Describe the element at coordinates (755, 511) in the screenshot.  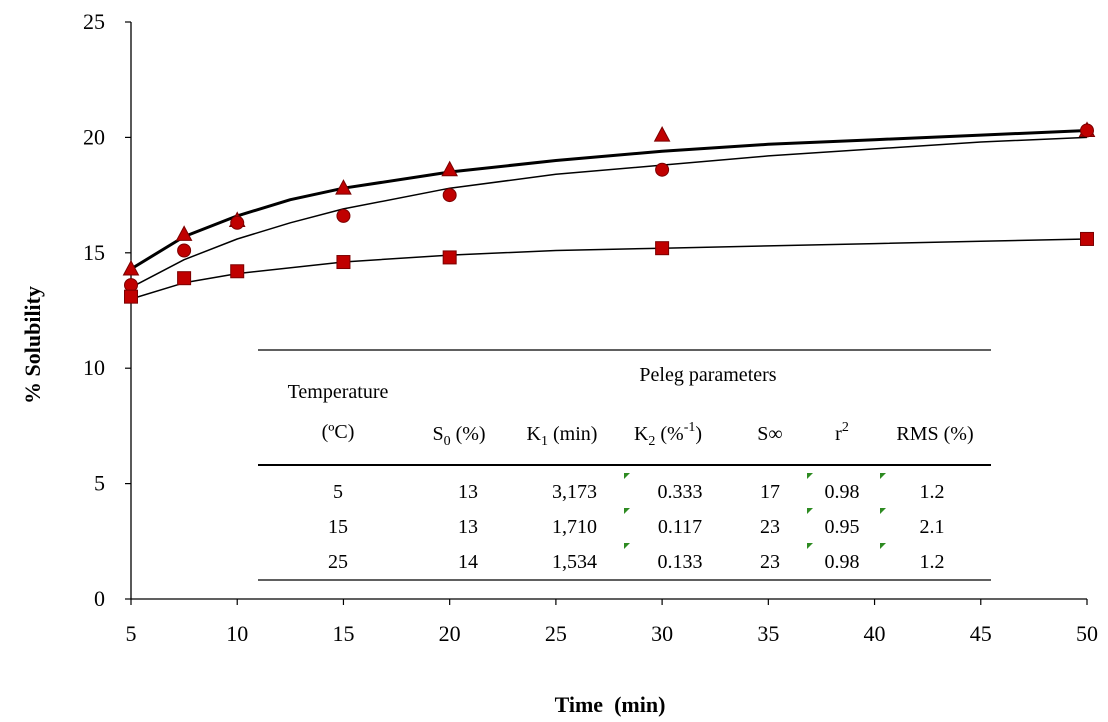
I see `cell-indicators` at that location.